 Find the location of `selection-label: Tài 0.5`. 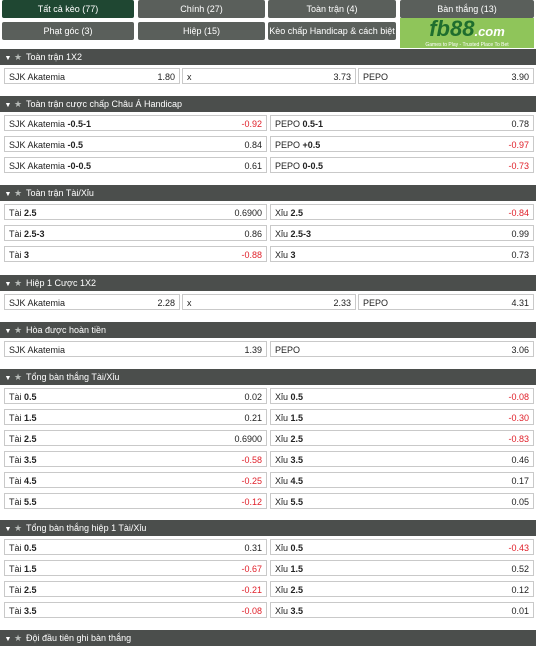

selection-label: Tài 0.5 is located at coordinates (23, 548).